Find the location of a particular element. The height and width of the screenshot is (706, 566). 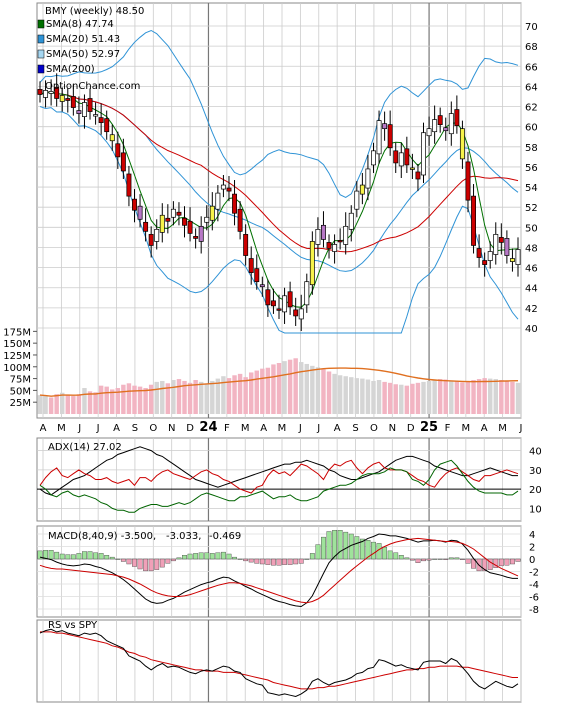

macd-tick-label: 2 is located at coordinates (532, 548).